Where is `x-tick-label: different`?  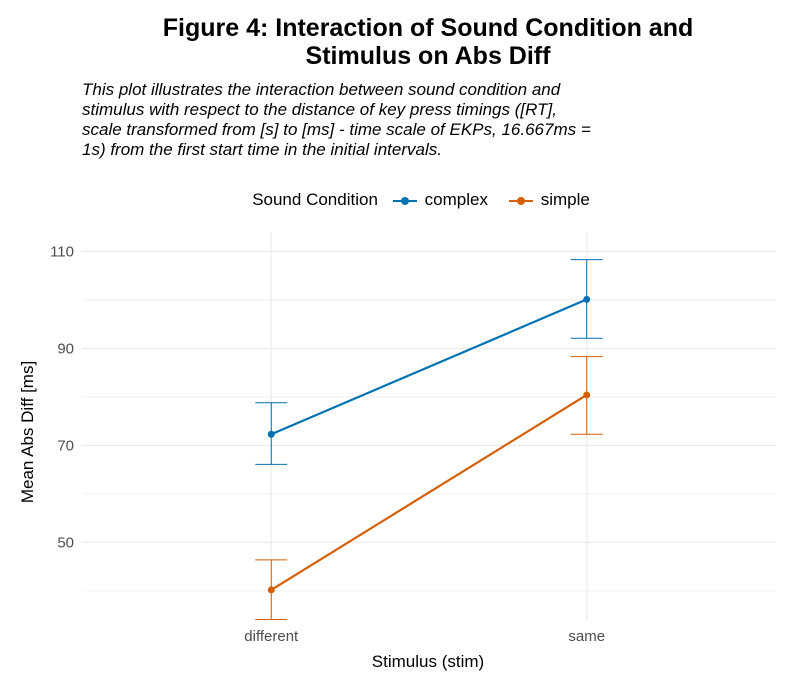 x-tick-label: different is located at coordinates (271, 636).